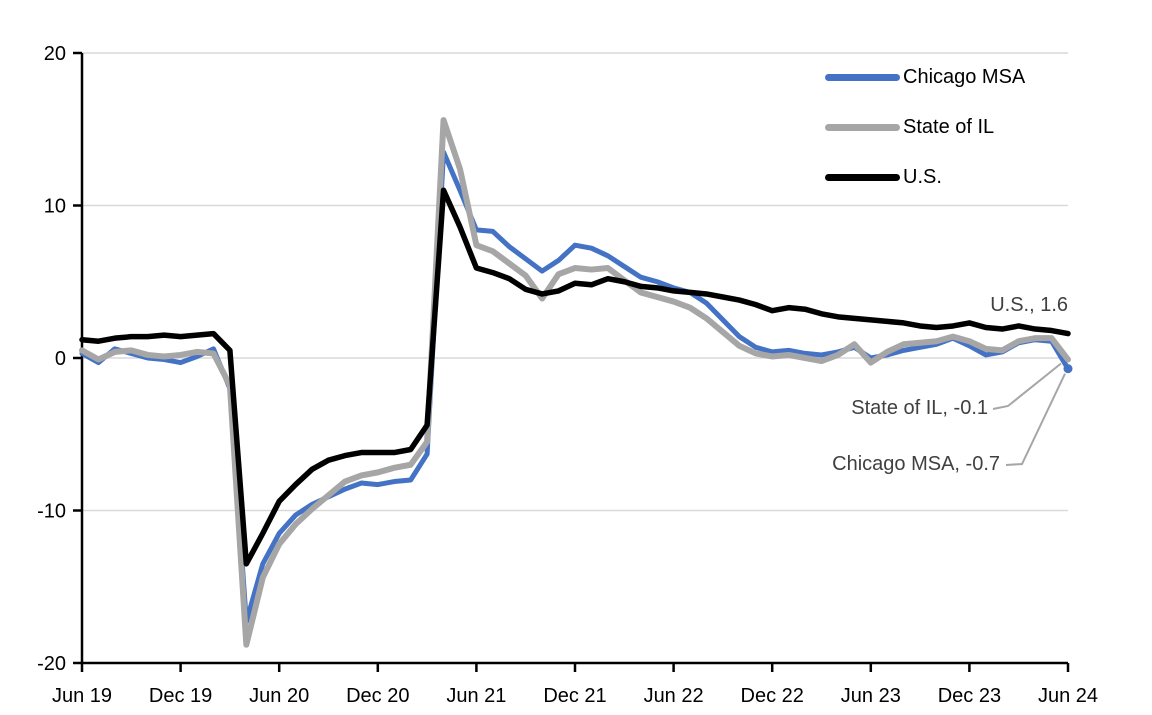  Describe the element at coordinates (916, 464) in the screenshot. I see `data-label-chicago-msa: Chicago MSA, -0.7` at that location.